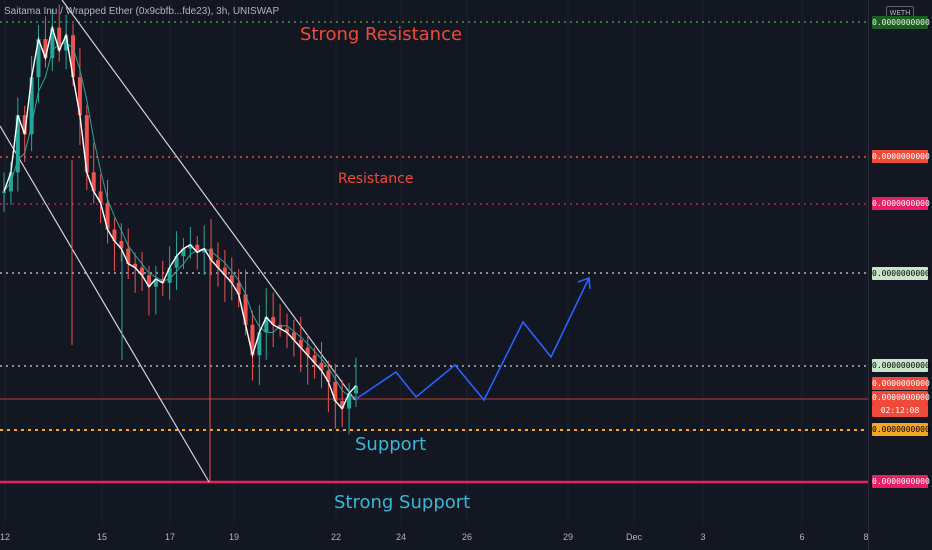 The width and height of the screenshot is (932, 550). I want to click on x-tick-label: 15, so click(102, 537).